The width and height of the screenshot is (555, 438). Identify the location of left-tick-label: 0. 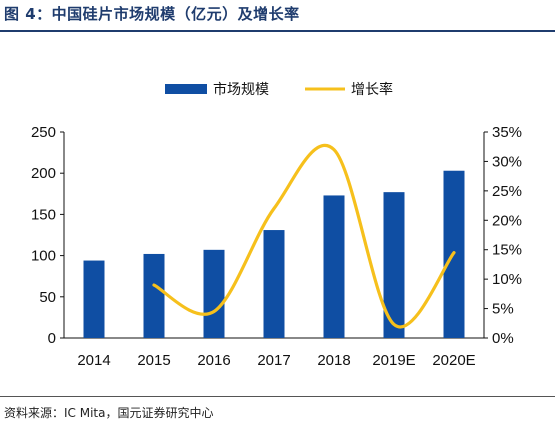
(52, 338).